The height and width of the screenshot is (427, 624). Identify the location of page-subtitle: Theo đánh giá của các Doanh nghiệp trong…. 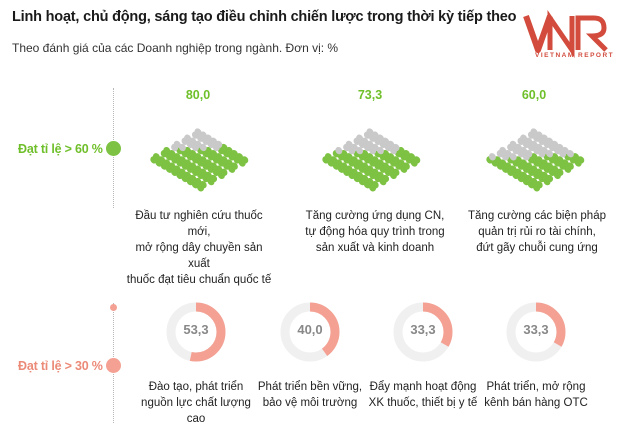
(175, 48).